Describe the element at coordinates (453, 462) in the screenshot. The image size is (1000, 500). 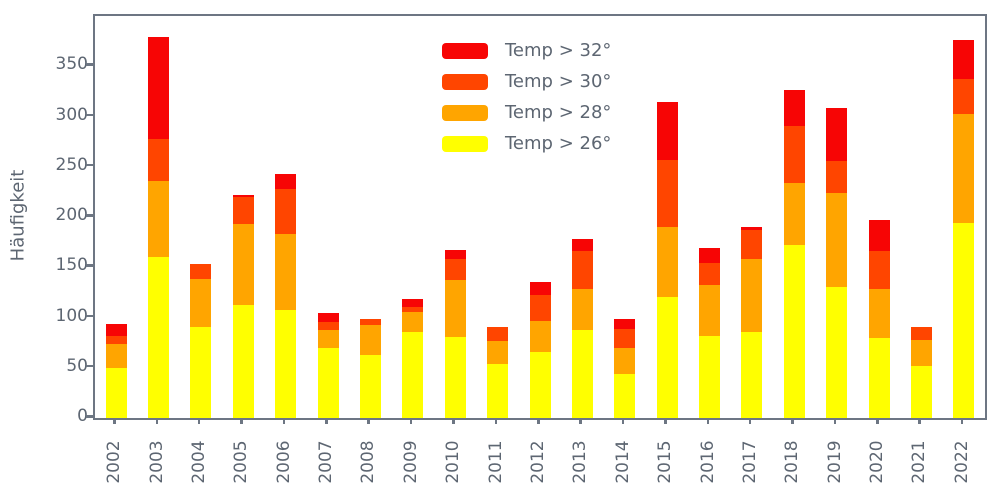
I see `x-tick-label-2010: 2010` at that location.